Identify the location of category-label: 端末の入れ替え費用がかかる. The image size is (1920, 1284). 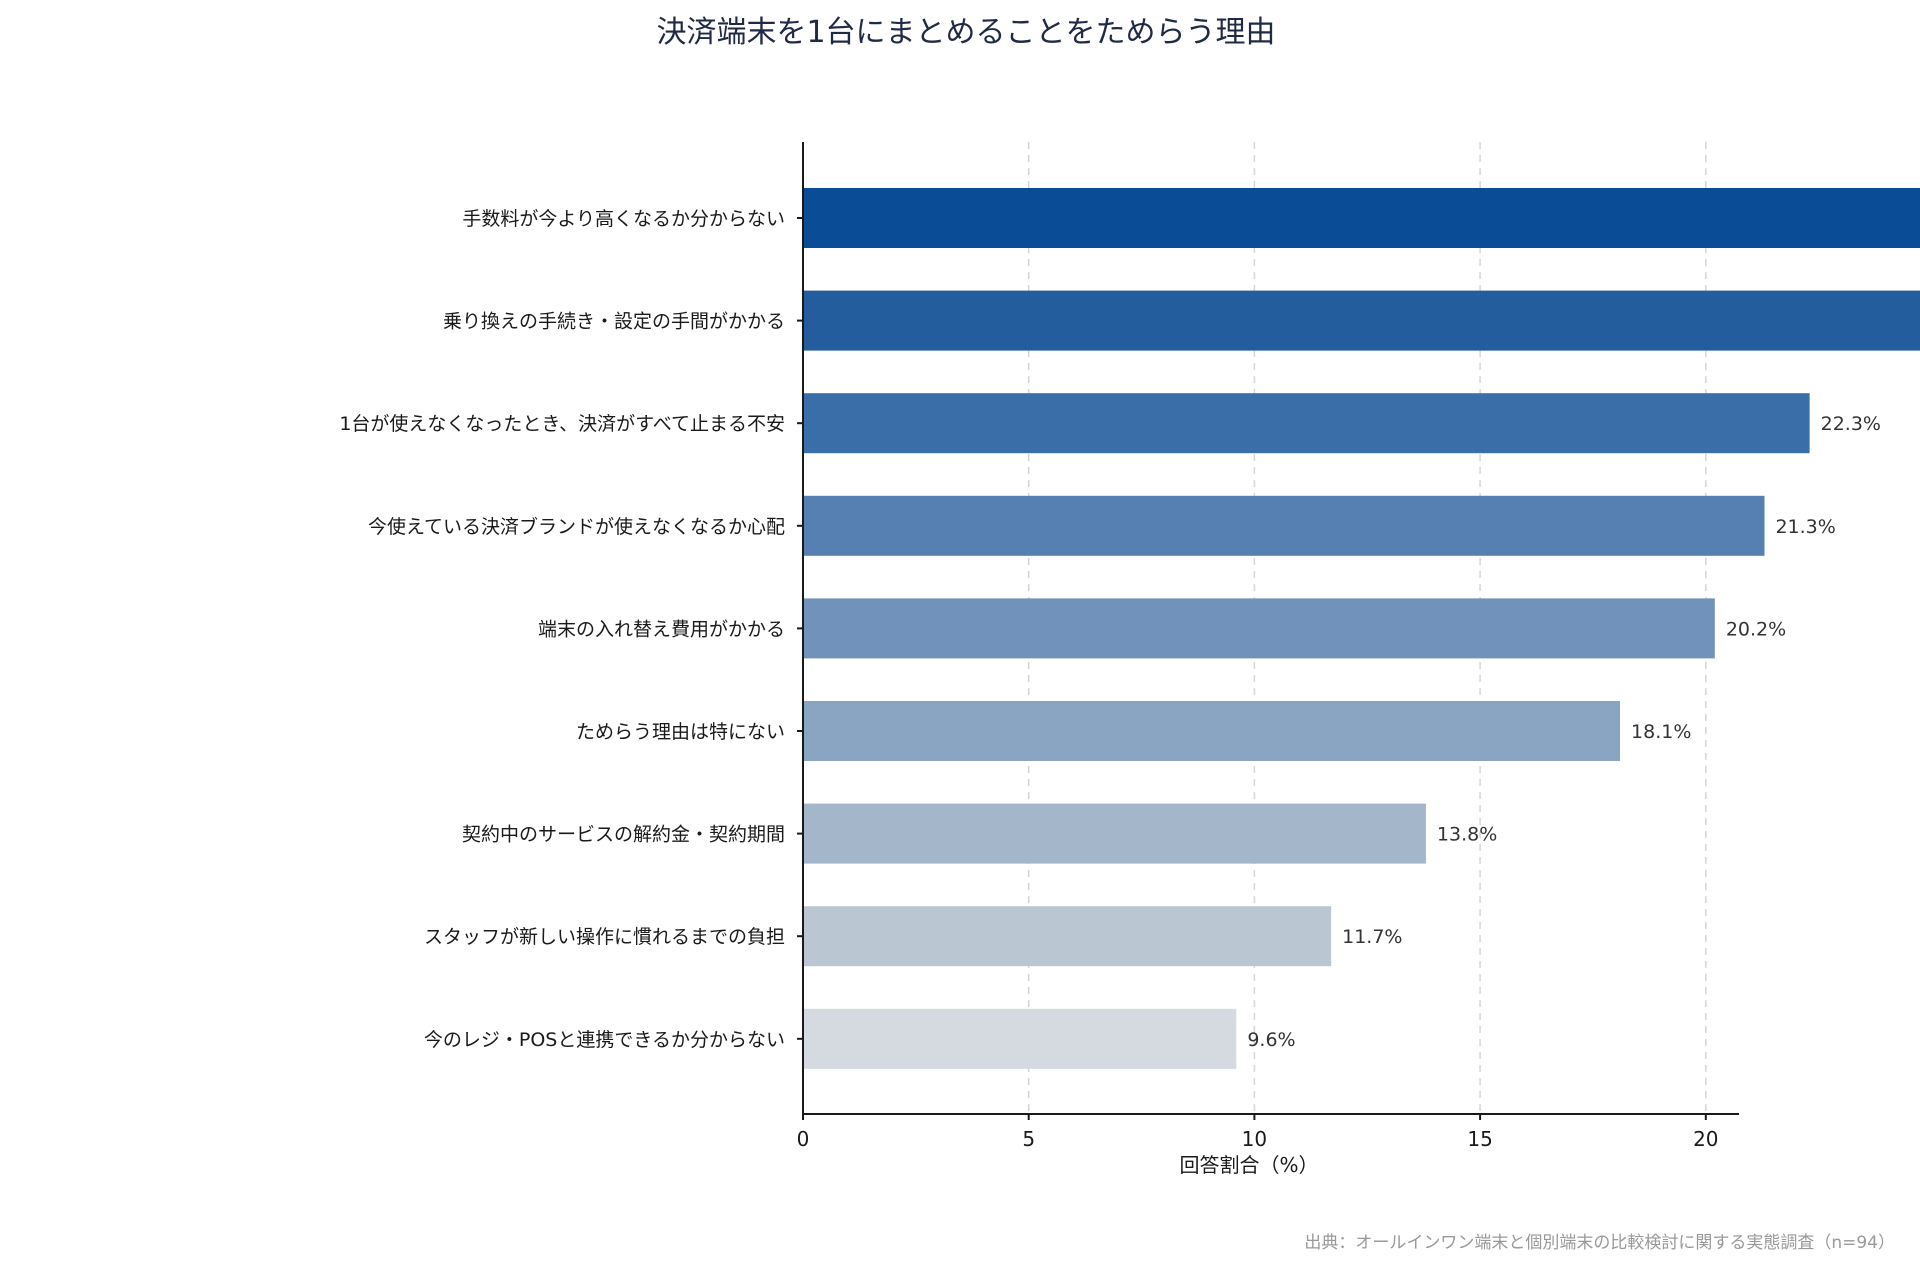
(661, 629).